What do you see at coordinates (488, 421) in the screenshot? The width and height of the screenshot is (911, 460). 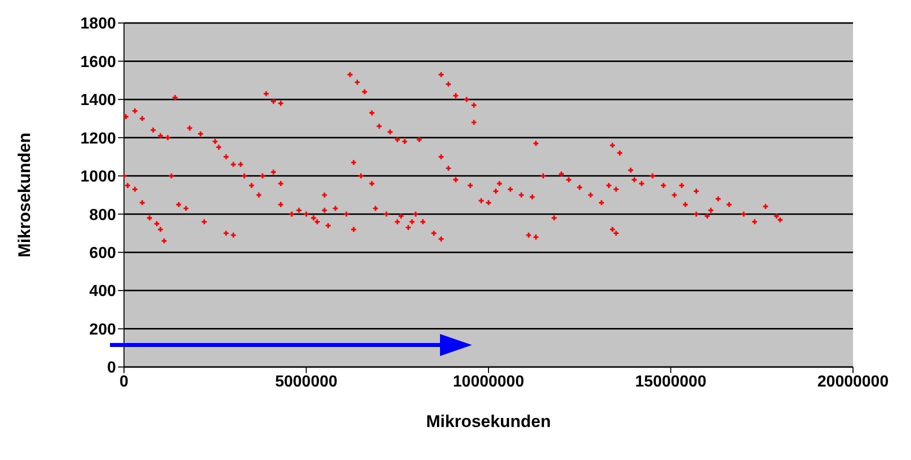 I see `x-axis-title: Mikrosekunden` at bounding box center [488, 421].